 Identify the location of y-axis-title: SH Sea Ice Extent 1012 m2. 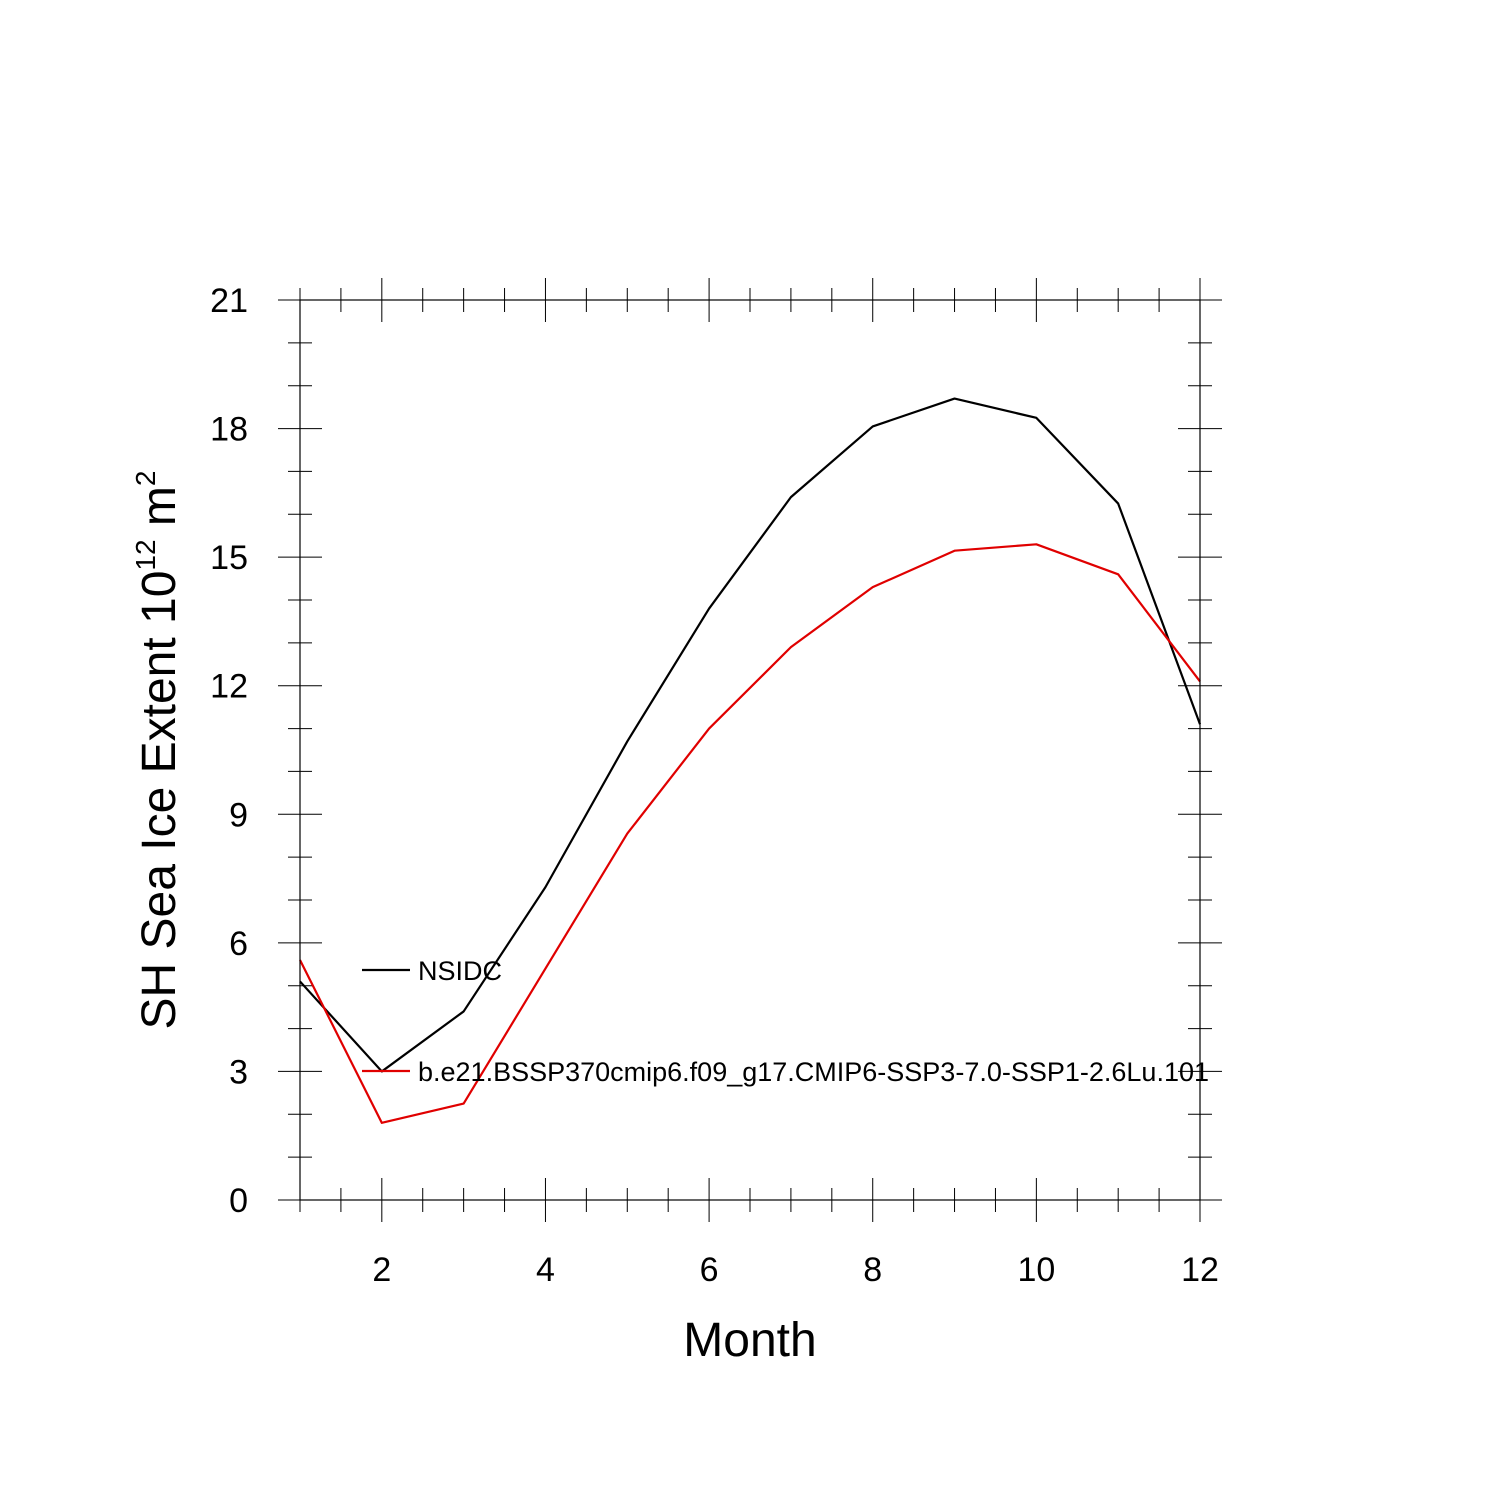
(158, 750).